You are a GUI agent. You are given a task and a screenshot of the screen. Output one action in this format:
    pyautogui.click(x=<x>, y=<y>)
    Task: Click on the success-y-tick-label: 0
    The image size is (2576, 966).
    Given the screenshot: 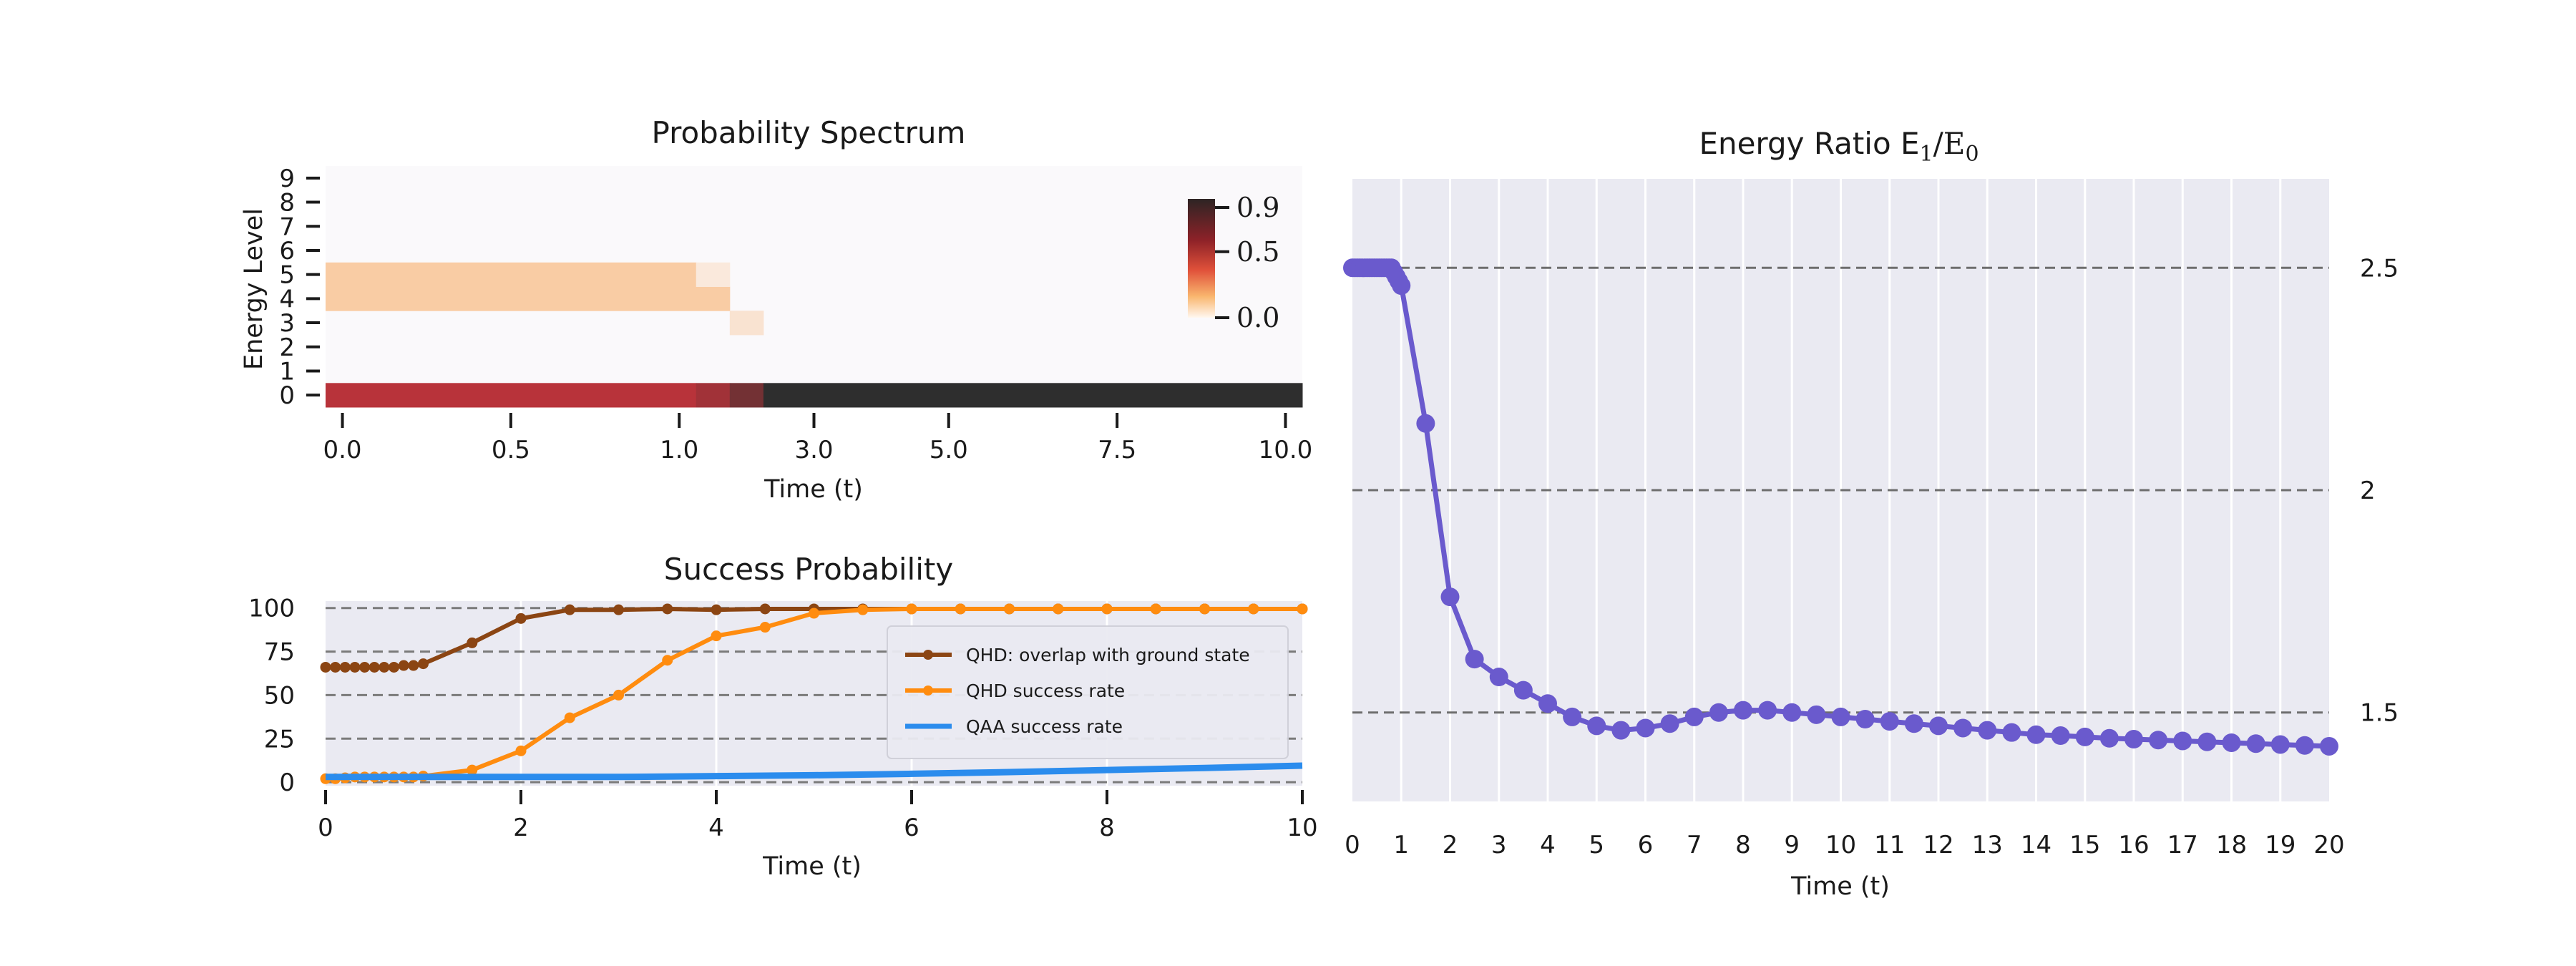 What is the action you would take?
    pyautogui.click(x=287, y=783)
    